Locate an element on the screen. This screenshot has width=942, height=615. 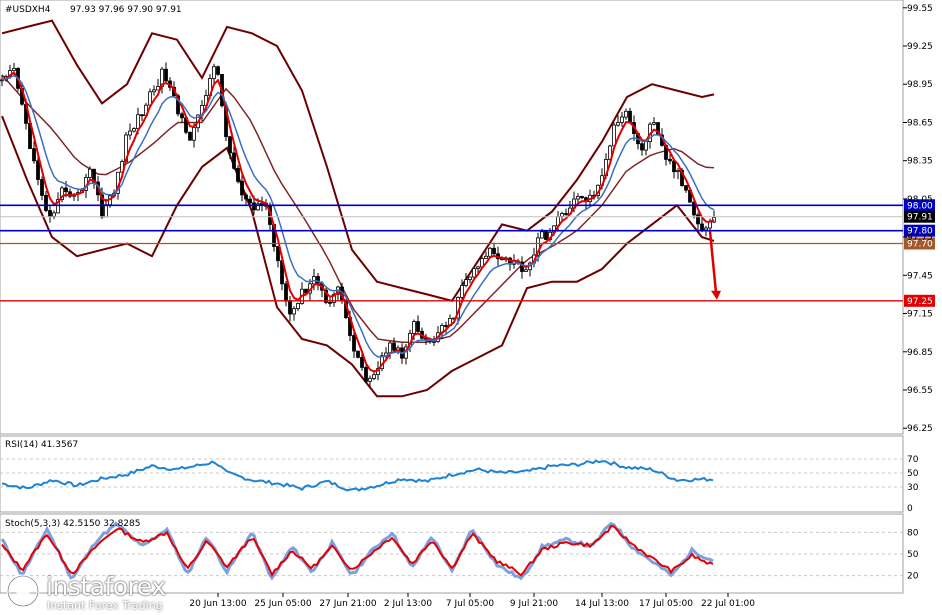
stoch-signal-line is located at coordinates (357, 551).